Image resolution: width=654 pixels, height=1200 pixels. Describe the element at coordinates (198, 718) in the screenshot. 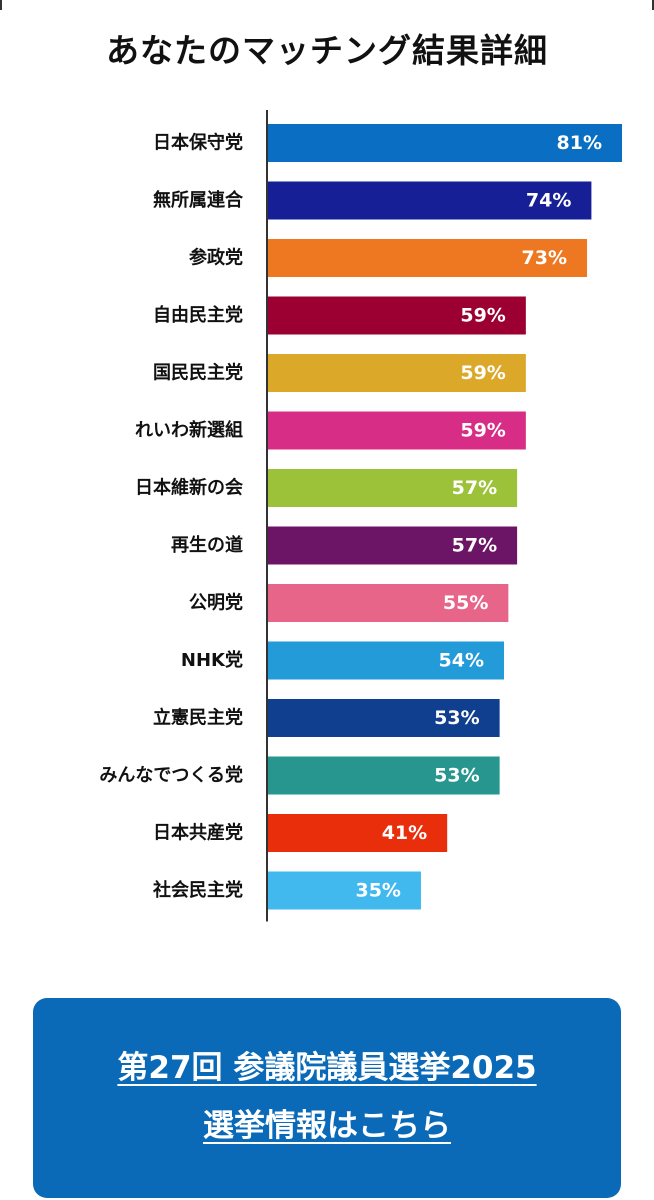

I see `party-label: 立憲民主党` at that location.